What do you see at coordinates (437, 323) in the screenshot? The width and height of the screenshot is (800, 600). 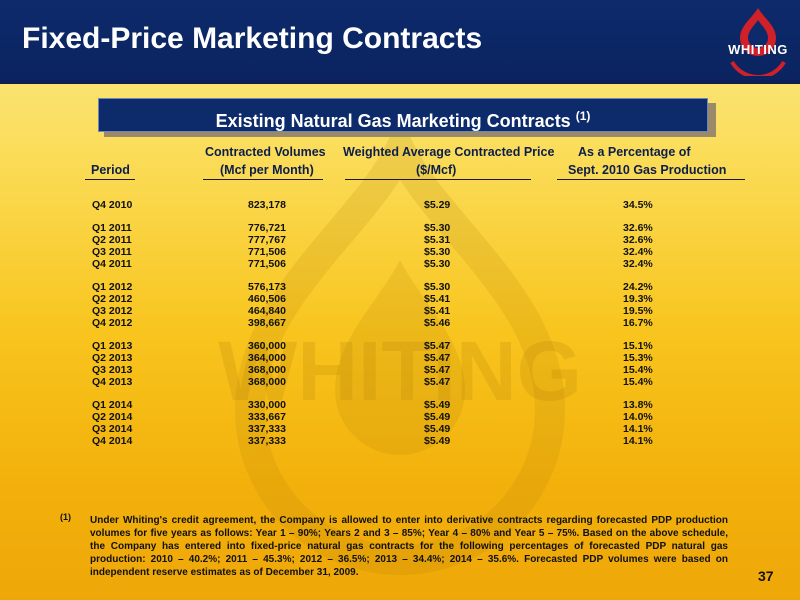 I see `row-price: $5.46` at bounding box center [437, 323].